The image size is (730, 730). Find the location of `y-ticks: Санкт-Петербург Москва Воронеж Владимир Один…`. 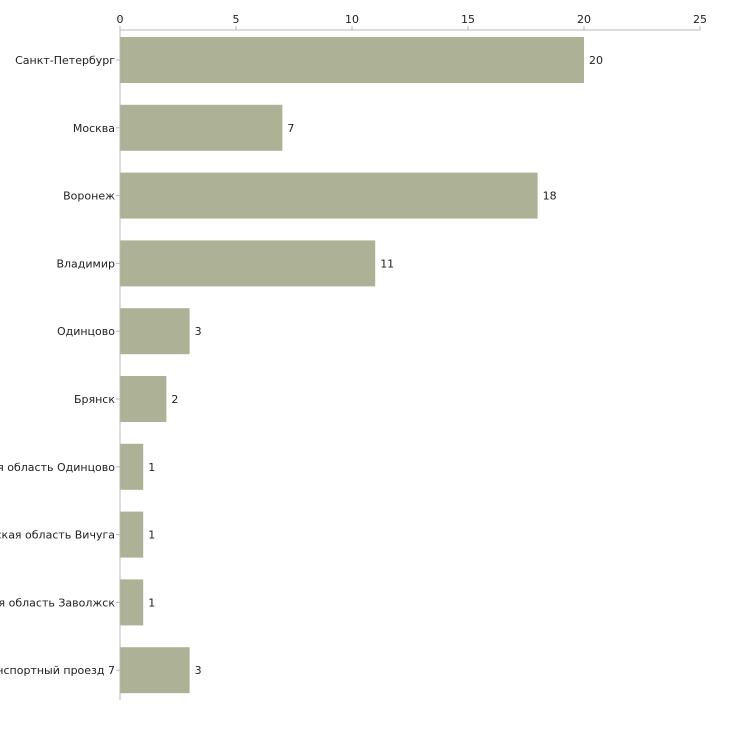

y-ticks: Санкт-Петербург Москва Воронеж Владимир Один… is located at coordinates (60, 365).